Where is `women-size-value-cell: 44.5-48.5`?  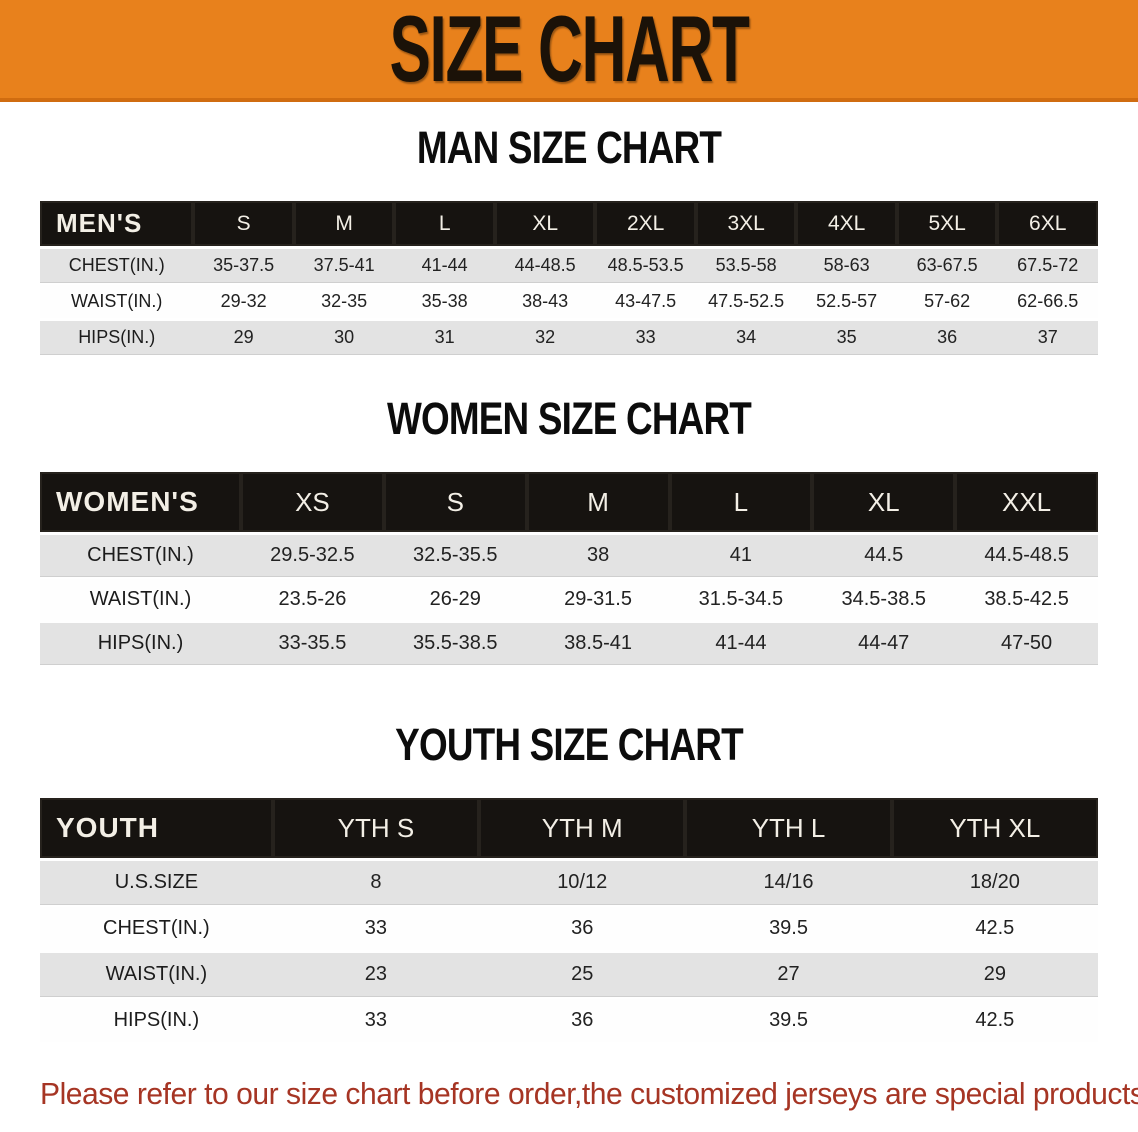
women-size-value-cell: 44.5-48.5 is located at coordinates (1026, 555).